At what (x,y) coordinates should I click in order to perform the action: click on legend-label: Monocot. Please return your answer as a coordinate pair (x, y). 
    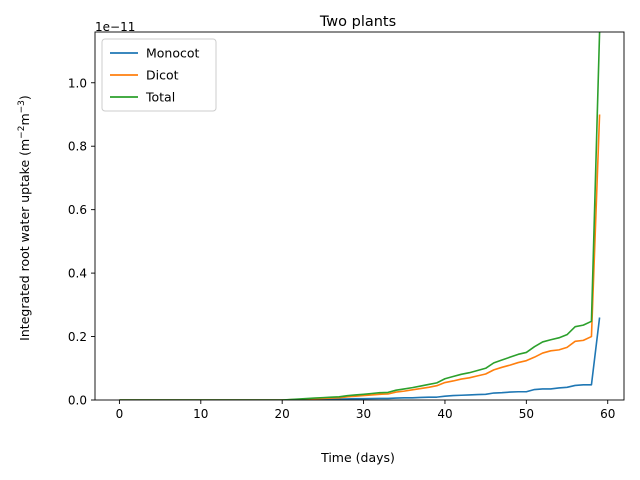
    Looking at the image, I should click on (173, 53).